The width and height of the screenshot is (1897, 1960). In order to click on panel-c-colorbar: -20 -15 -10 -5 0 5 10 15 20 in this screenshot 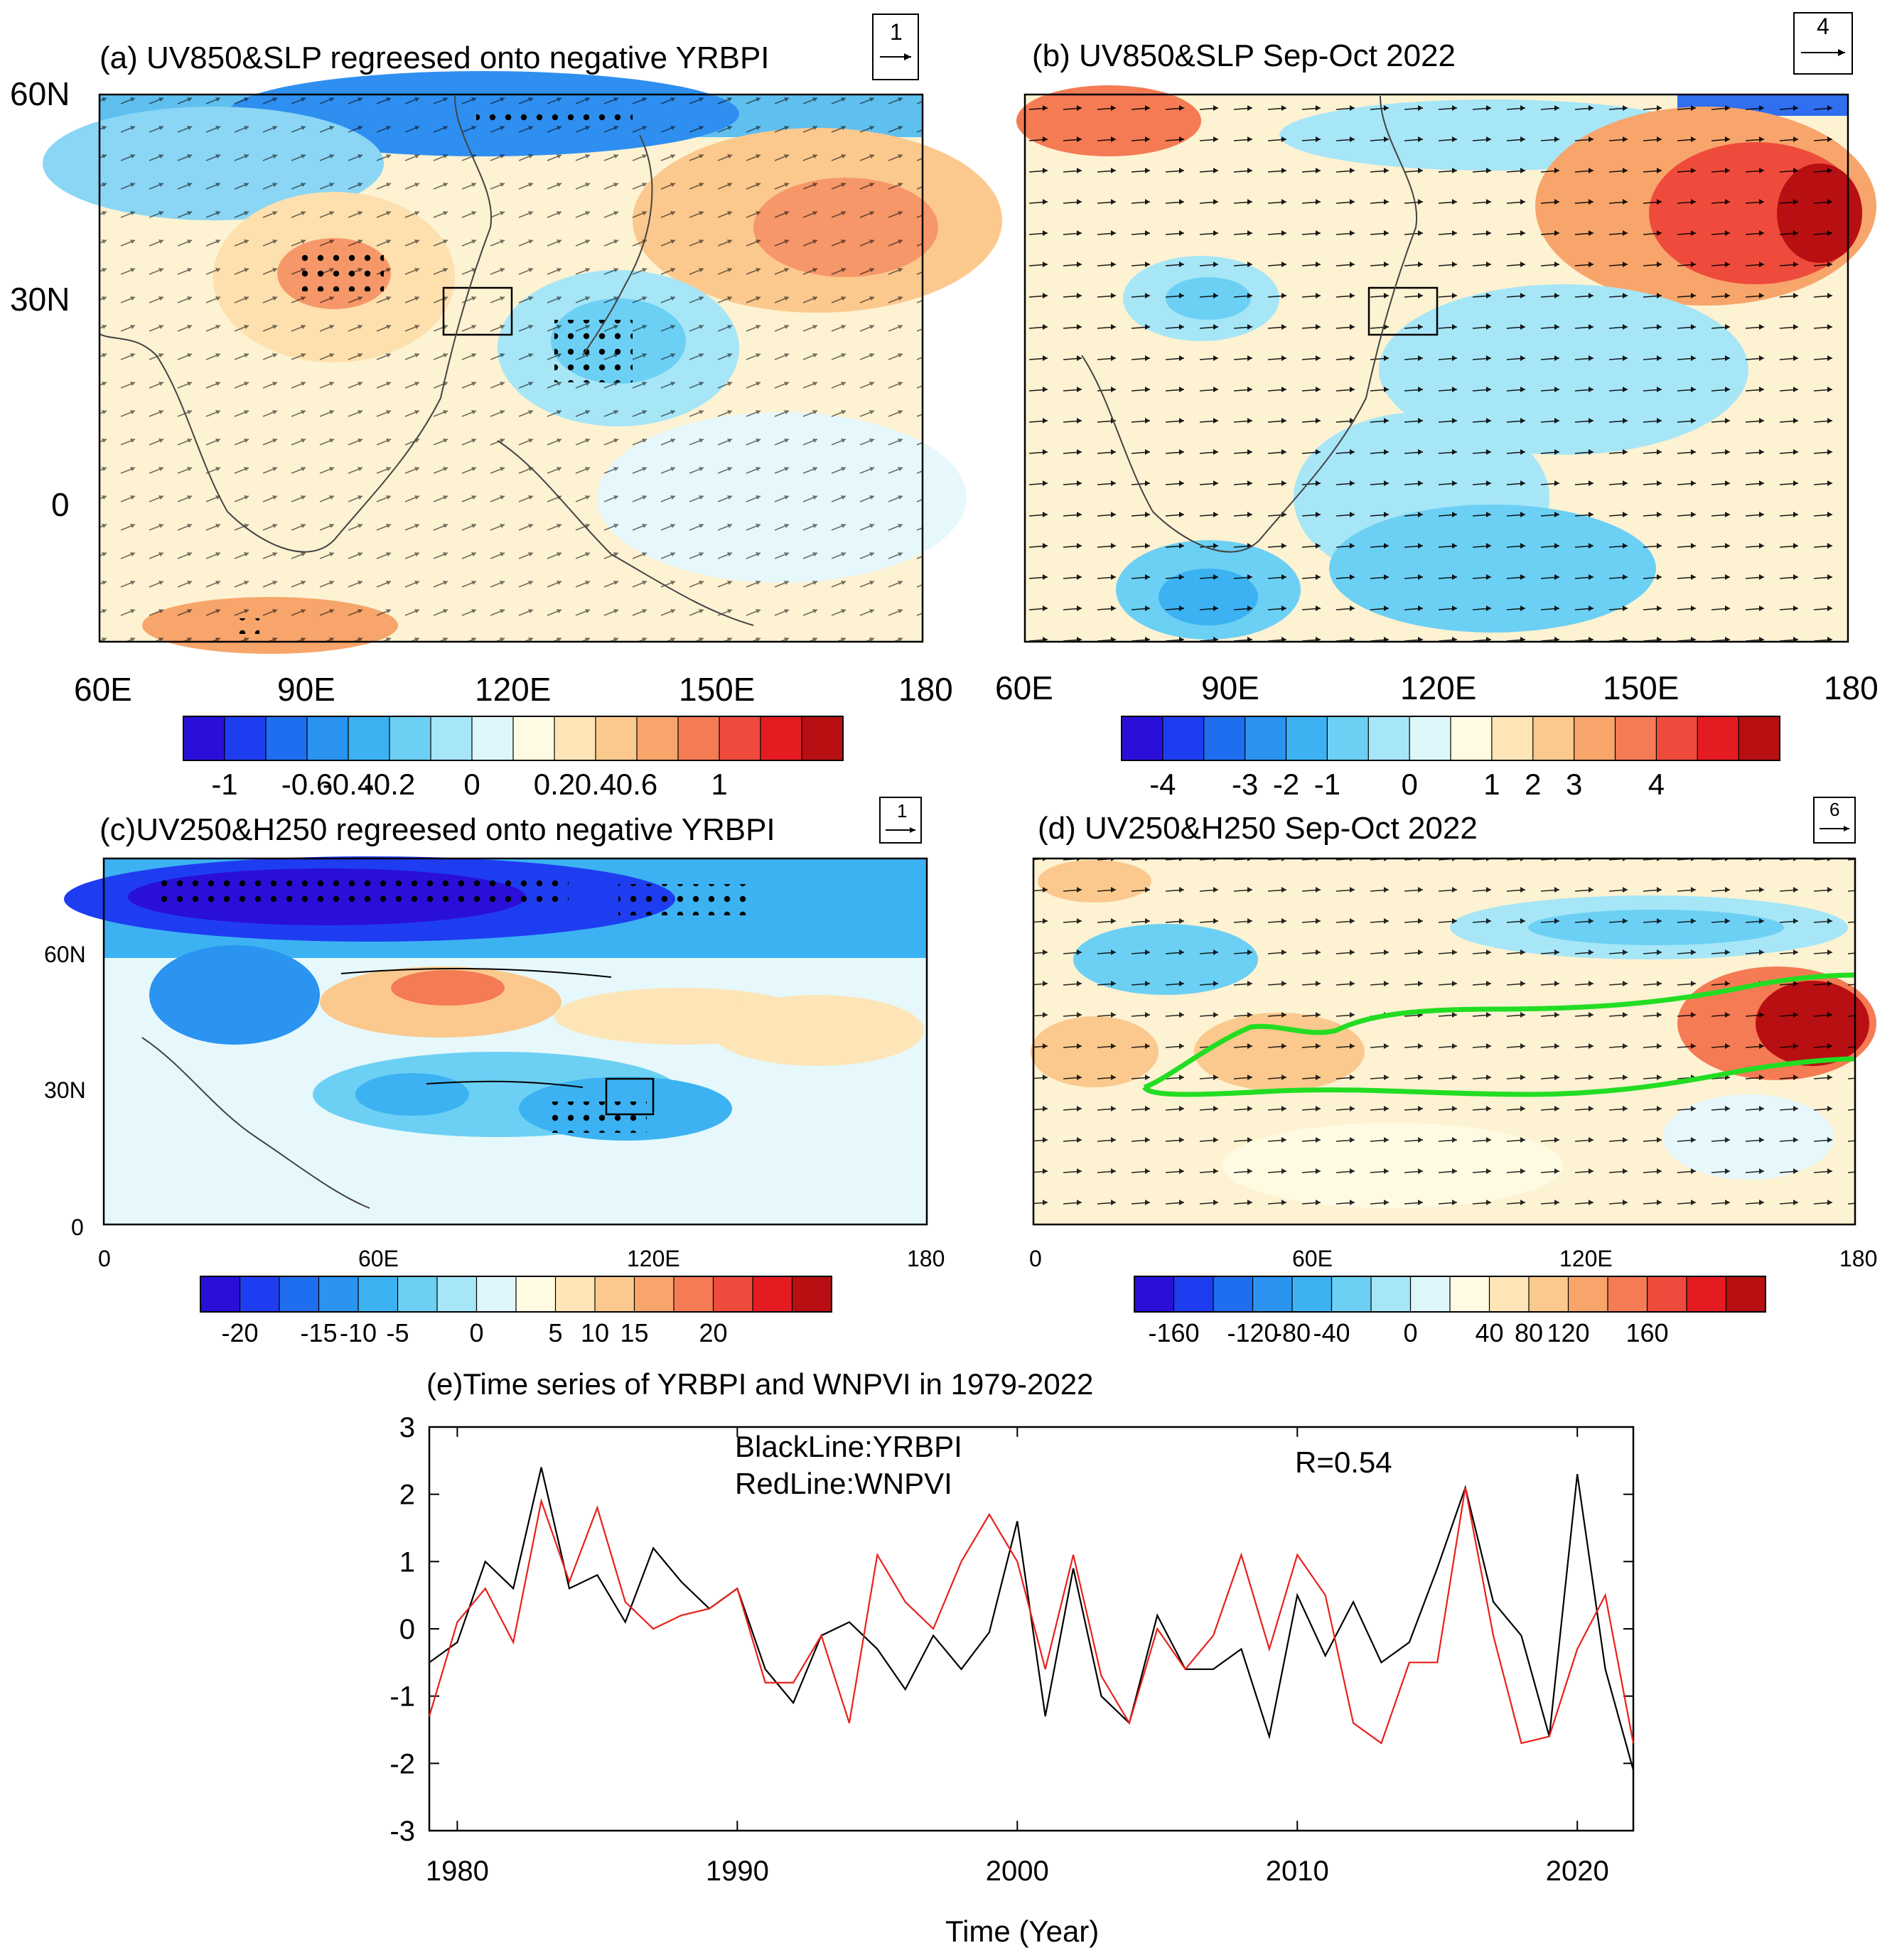, I will do `click(516, 1312)`.